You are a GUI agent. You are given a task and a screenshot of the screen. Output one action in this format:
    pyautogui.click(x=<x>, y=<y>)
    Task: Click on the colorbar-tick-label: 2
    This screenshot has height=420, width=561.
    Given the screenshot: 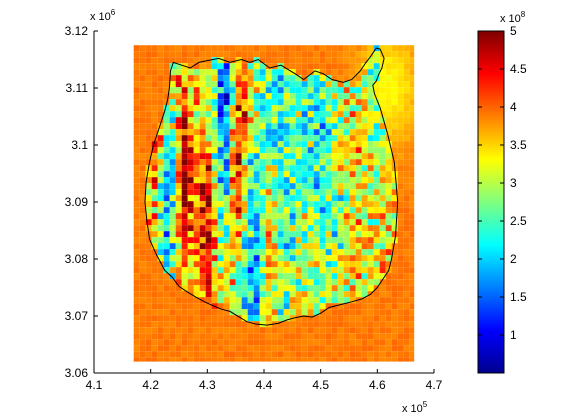 What is the action you would take?
    pyautogui.click(x=513, y=259)
    